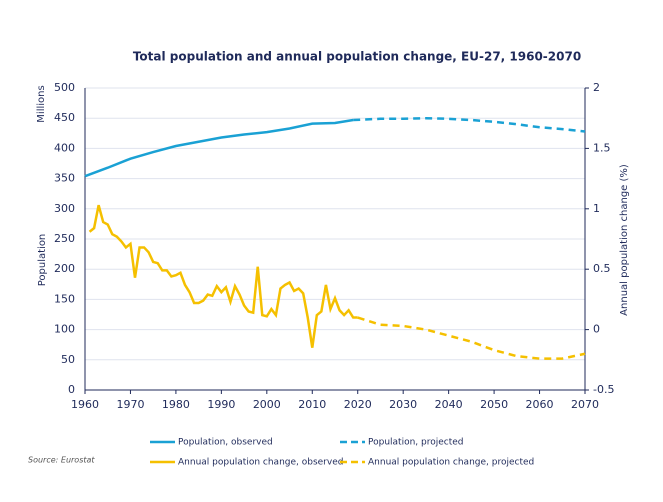 Image resolution: width=663 pixels, height=502 pixels. Describe the element at coordinates (225, 443) in the screenshot. I see `legend-label: Population, observed` at that location.